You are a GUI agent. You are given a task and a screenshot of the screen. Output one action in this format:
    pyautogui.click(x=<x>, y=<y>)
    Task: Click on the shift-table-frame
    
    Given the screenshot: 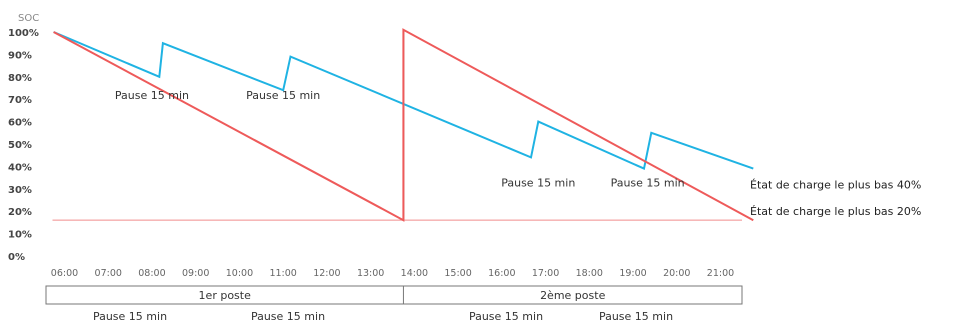 What is the action you would take?
    pyautogui.click(x=394, y=295)
    